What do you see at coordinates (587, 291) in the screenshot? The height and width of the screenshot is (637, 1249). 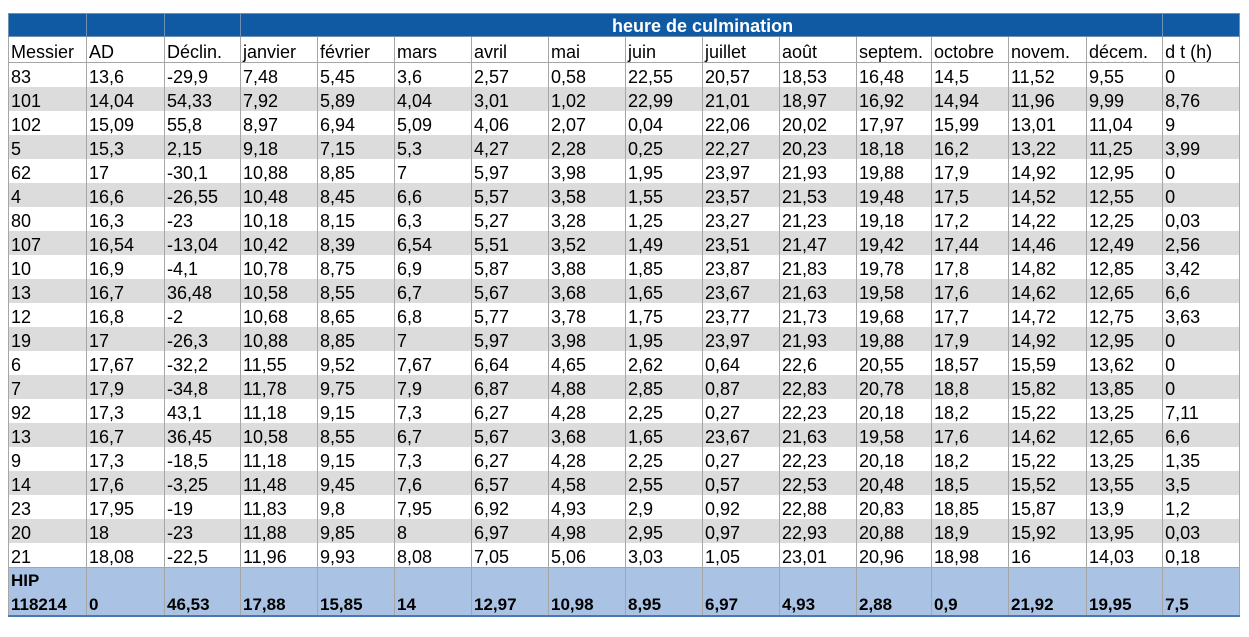 I see `cell-mai: 3,68` at bounding box center [587, 291].